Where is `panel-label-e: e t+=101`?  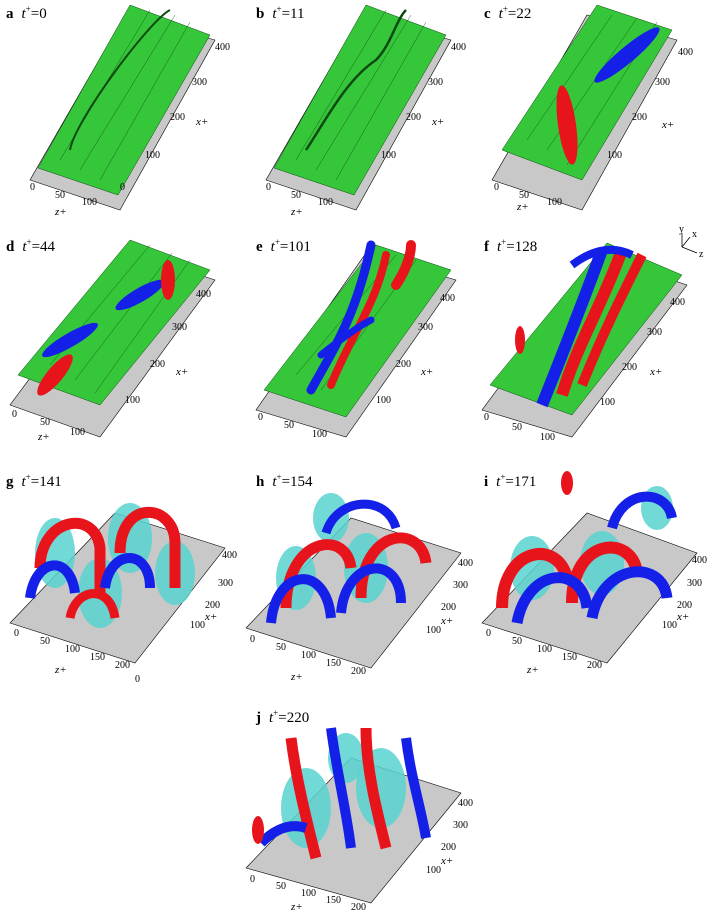
panel-label-e: e t+=101 is located at coordinates (283, 246).